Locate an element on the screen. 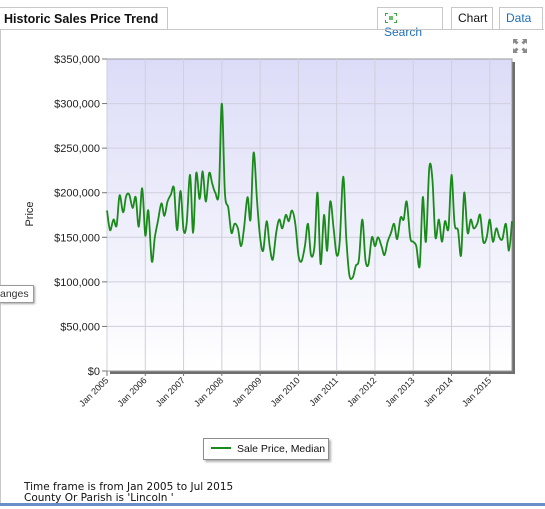 Image resolution: width=545 pixels, height=509 pixels. search-icon is located at coordinates (391, 18).